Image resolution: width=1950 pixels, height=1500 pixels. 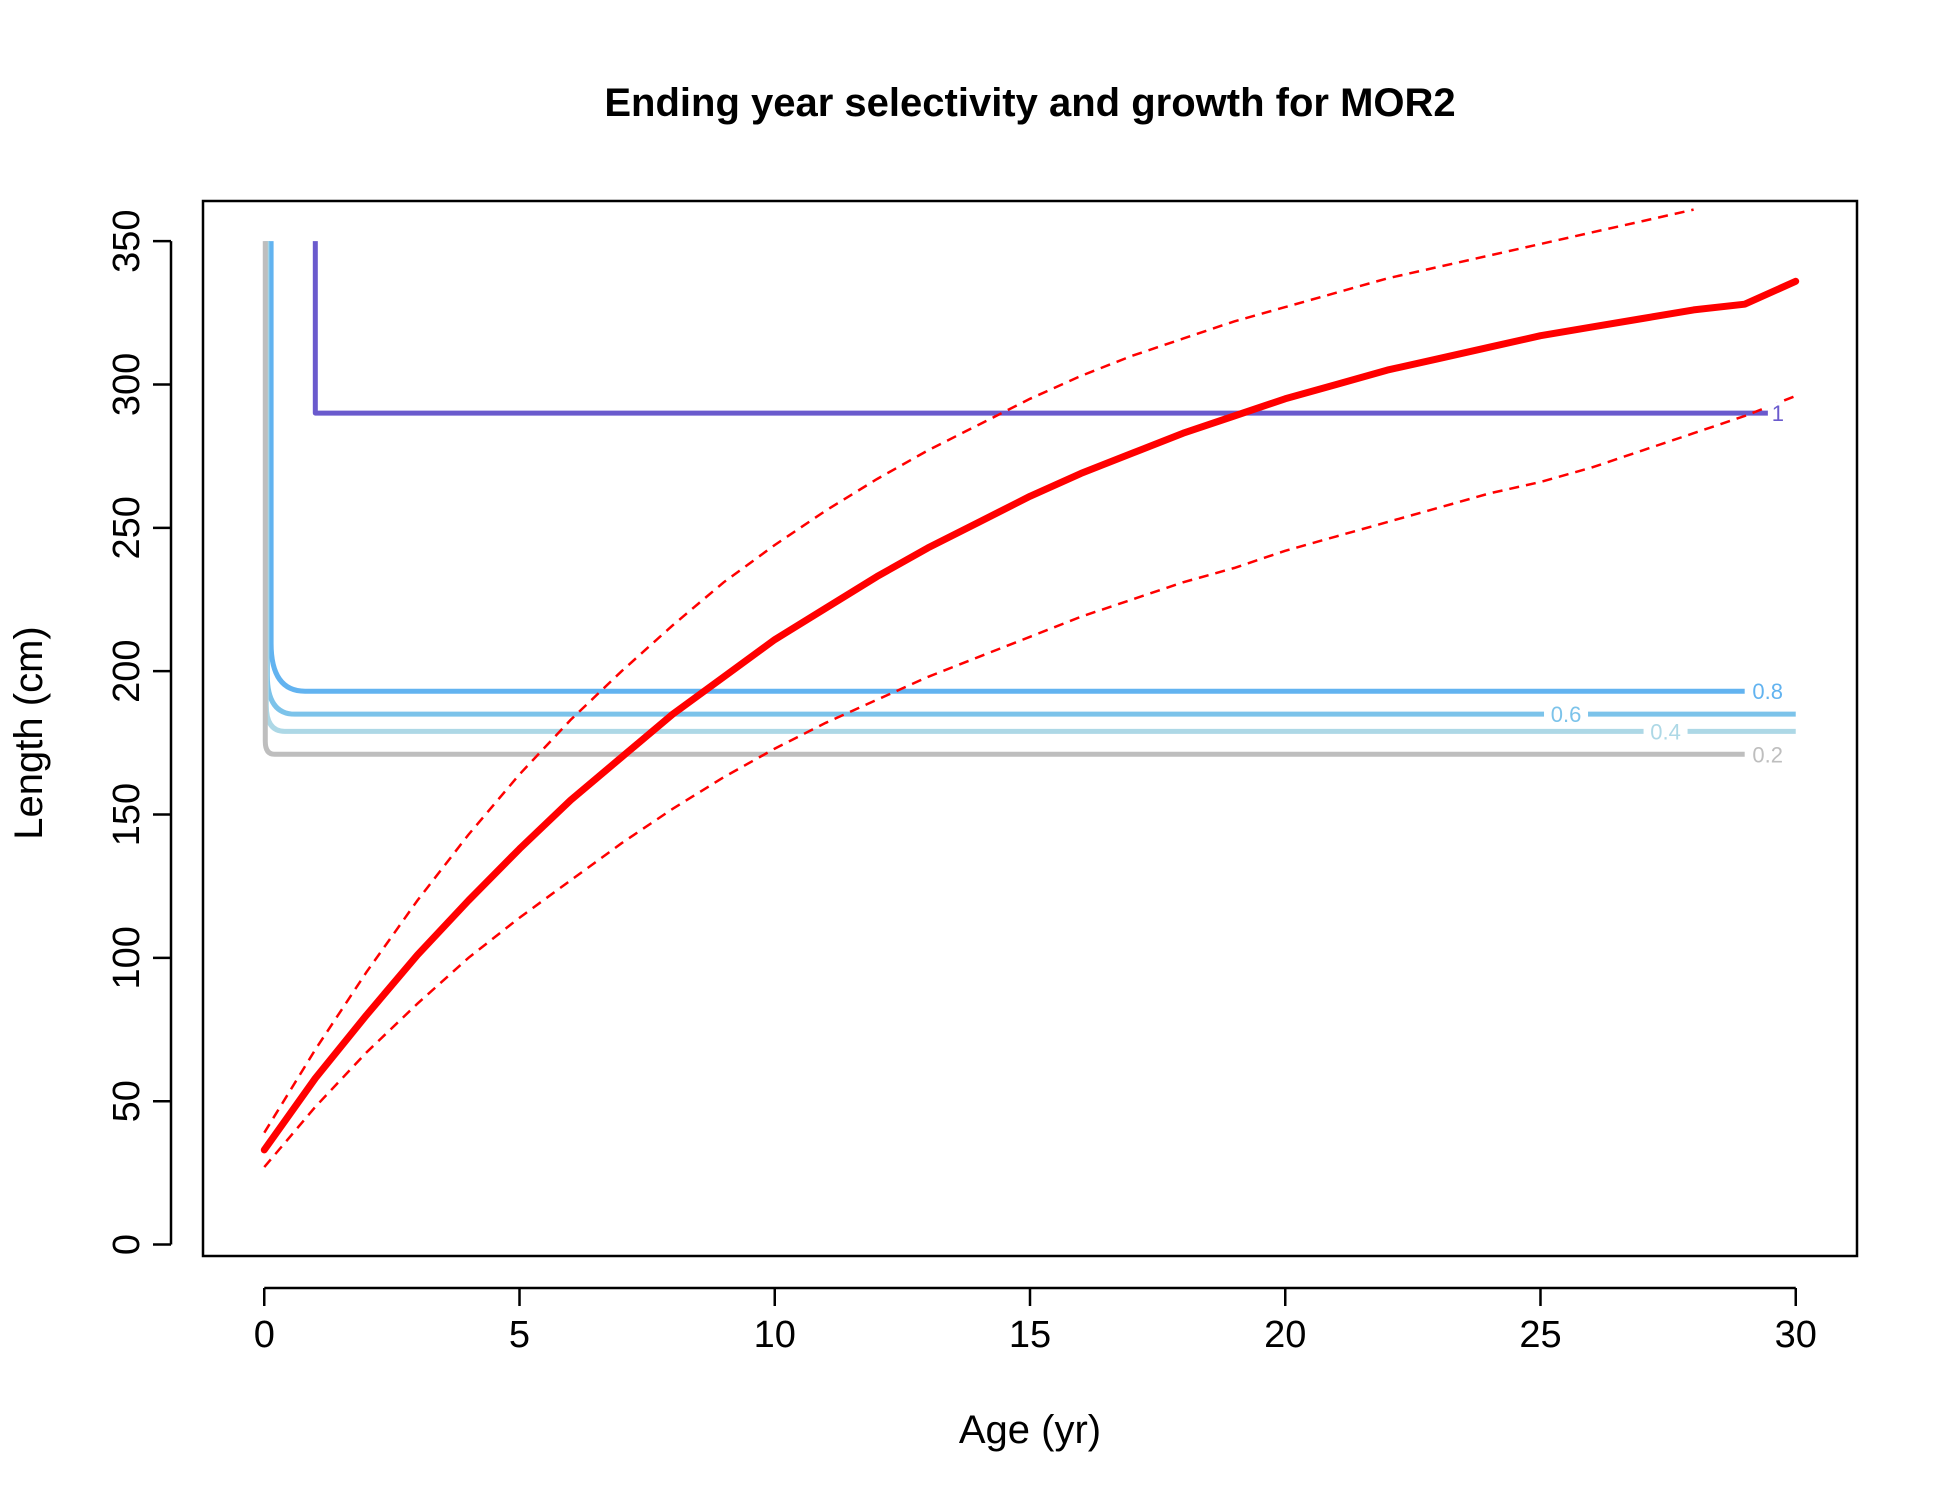 What do you see at coordinates (127, 1101) in the screenshot?
I see `y-tick-label: 50` at bounding box center [127, 1101].